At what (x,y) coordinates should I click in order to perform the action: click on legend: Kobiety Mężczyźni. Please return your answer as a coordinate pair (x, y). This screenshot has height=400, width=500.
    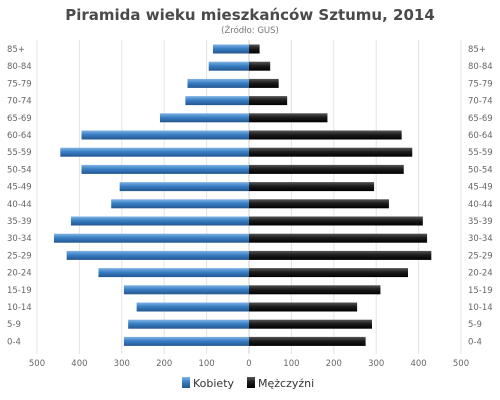
    Looking at the image, I should click on (248, 383).